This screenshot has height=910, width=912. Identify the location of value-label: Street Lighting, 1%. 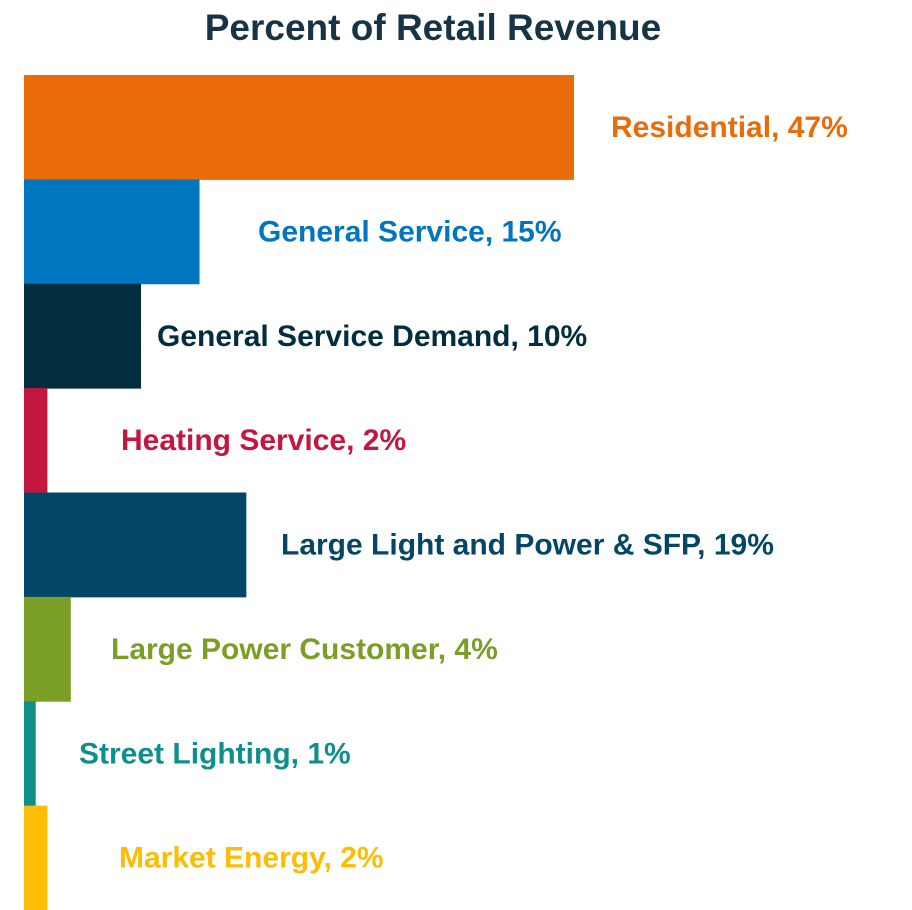
(215, 753).